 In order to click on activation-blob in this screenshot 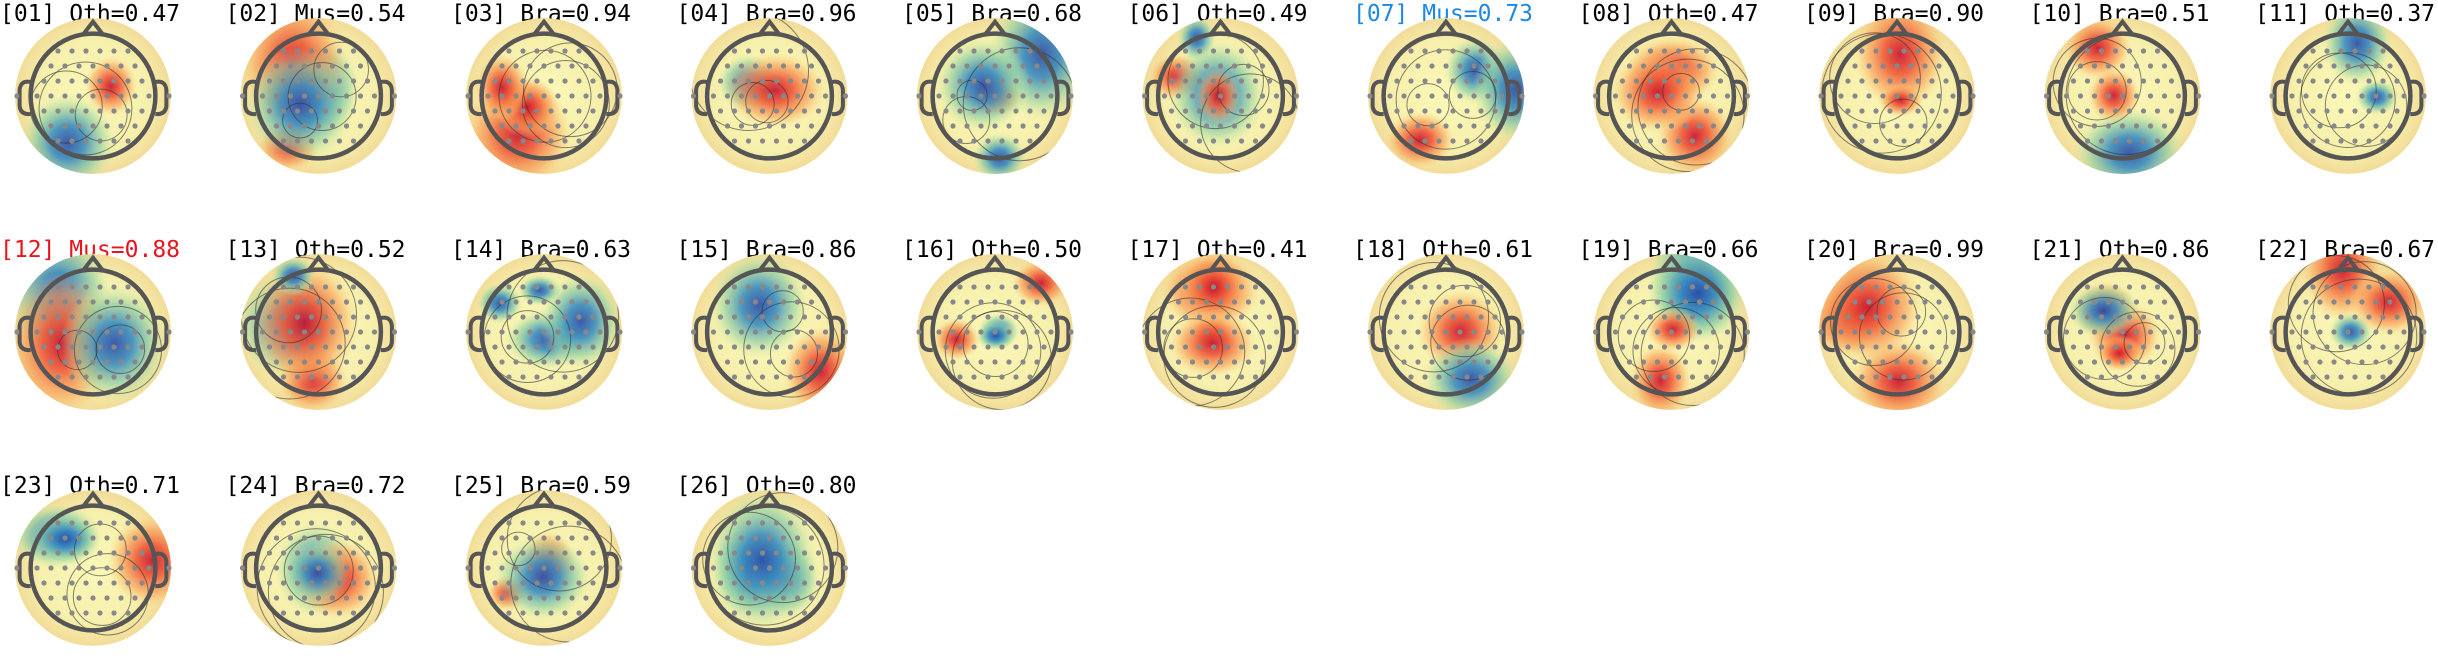, I will do `click(1657, 92)`.